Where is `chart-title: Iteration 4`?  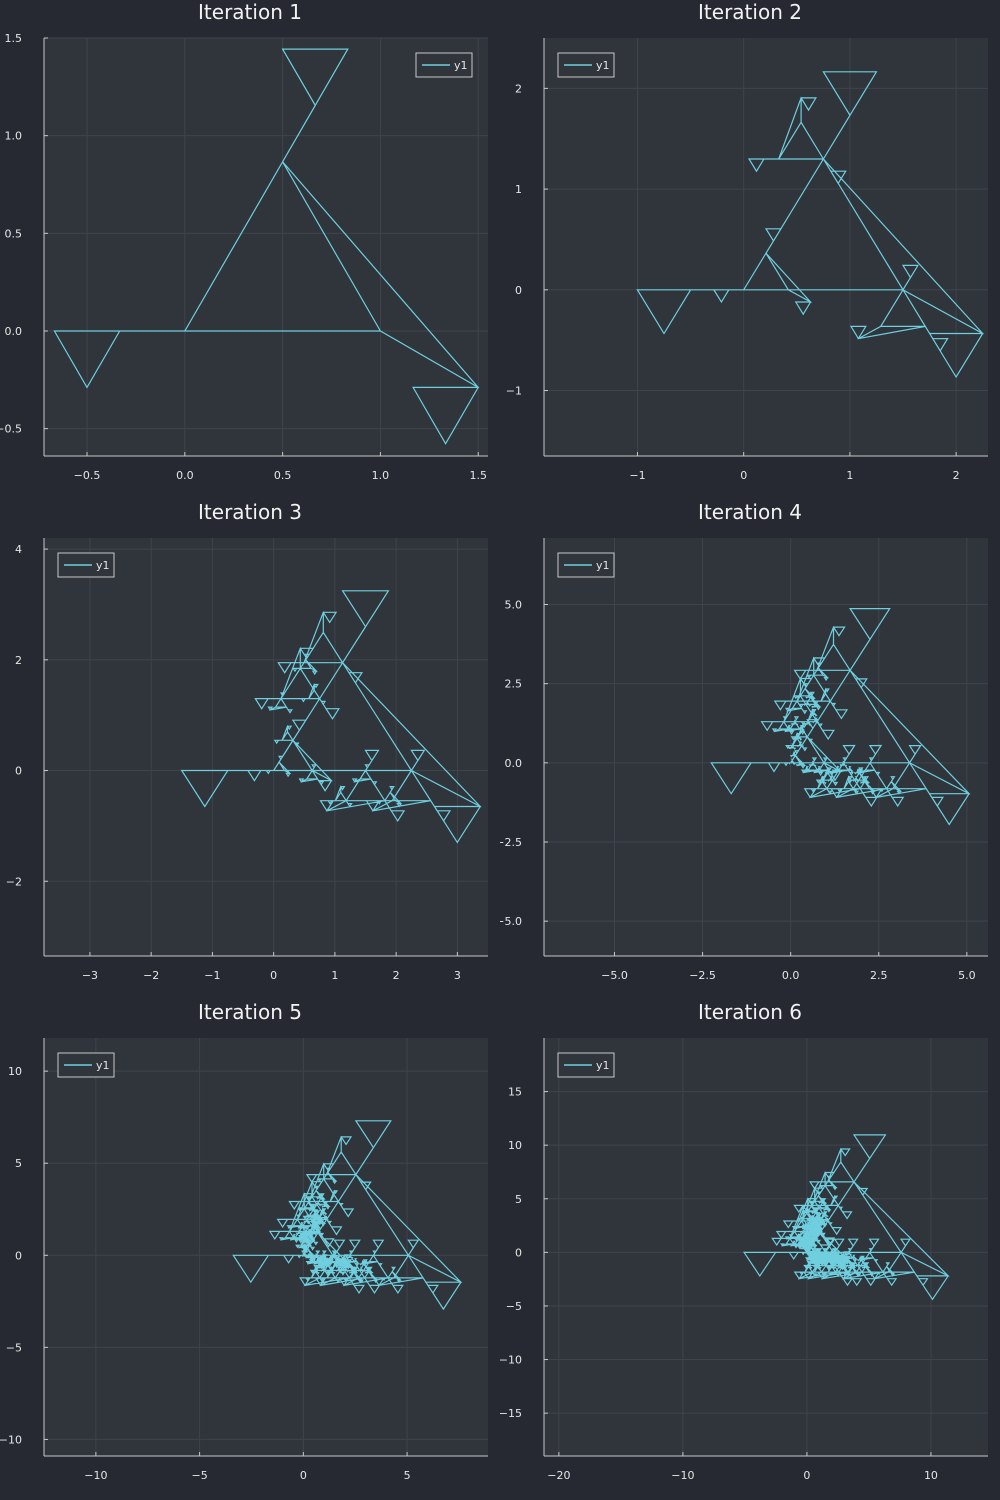
chart-title: Iteration 4 is located at coordinates (750, 512).